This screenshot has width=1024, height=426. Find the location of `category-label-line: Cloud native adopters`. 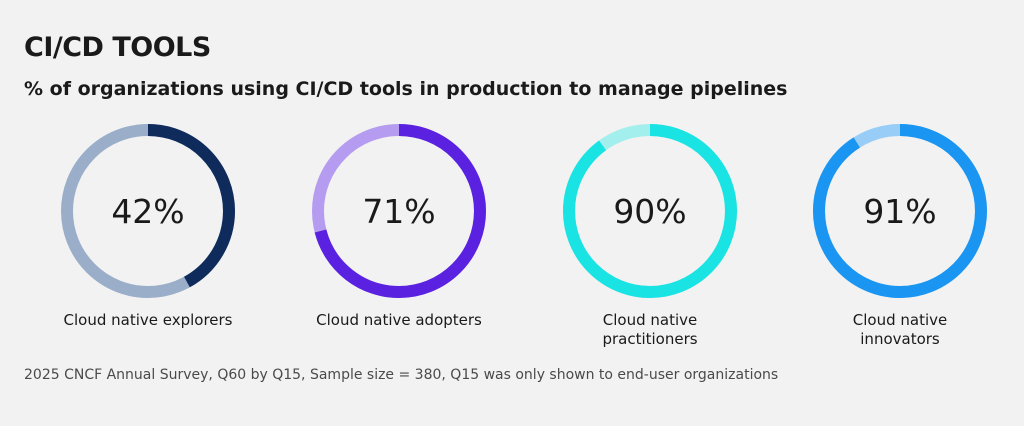

category-label-line: Cloud native adopters is located at coordinates (399, 320).